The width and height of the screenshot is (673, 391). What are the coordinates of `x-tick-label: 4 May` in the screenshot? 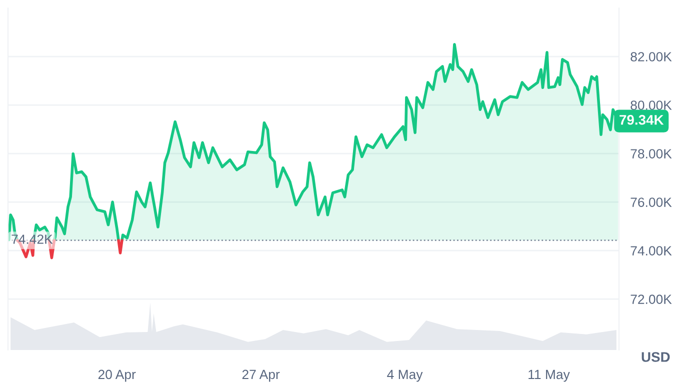 It's located at (405, 376).